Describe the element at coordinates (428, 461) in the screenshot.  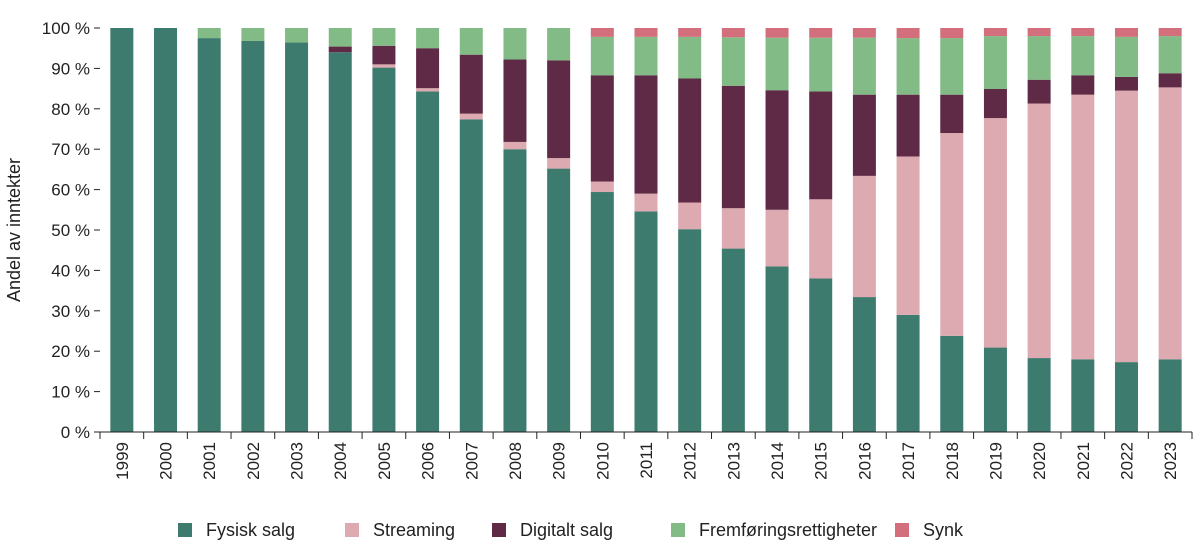
I see `x-tick-label-2006: 2006` at that location.